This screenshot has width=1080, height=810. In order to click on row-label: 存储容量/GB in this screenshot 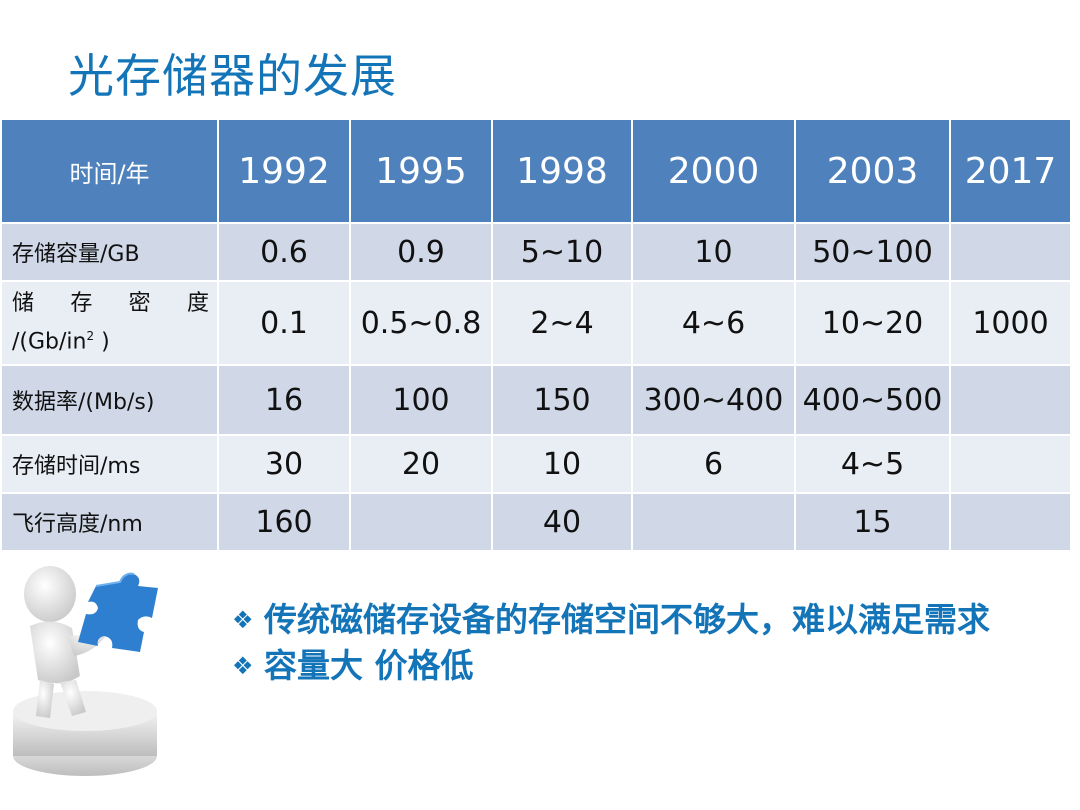, I will do `click(109, 252)`.